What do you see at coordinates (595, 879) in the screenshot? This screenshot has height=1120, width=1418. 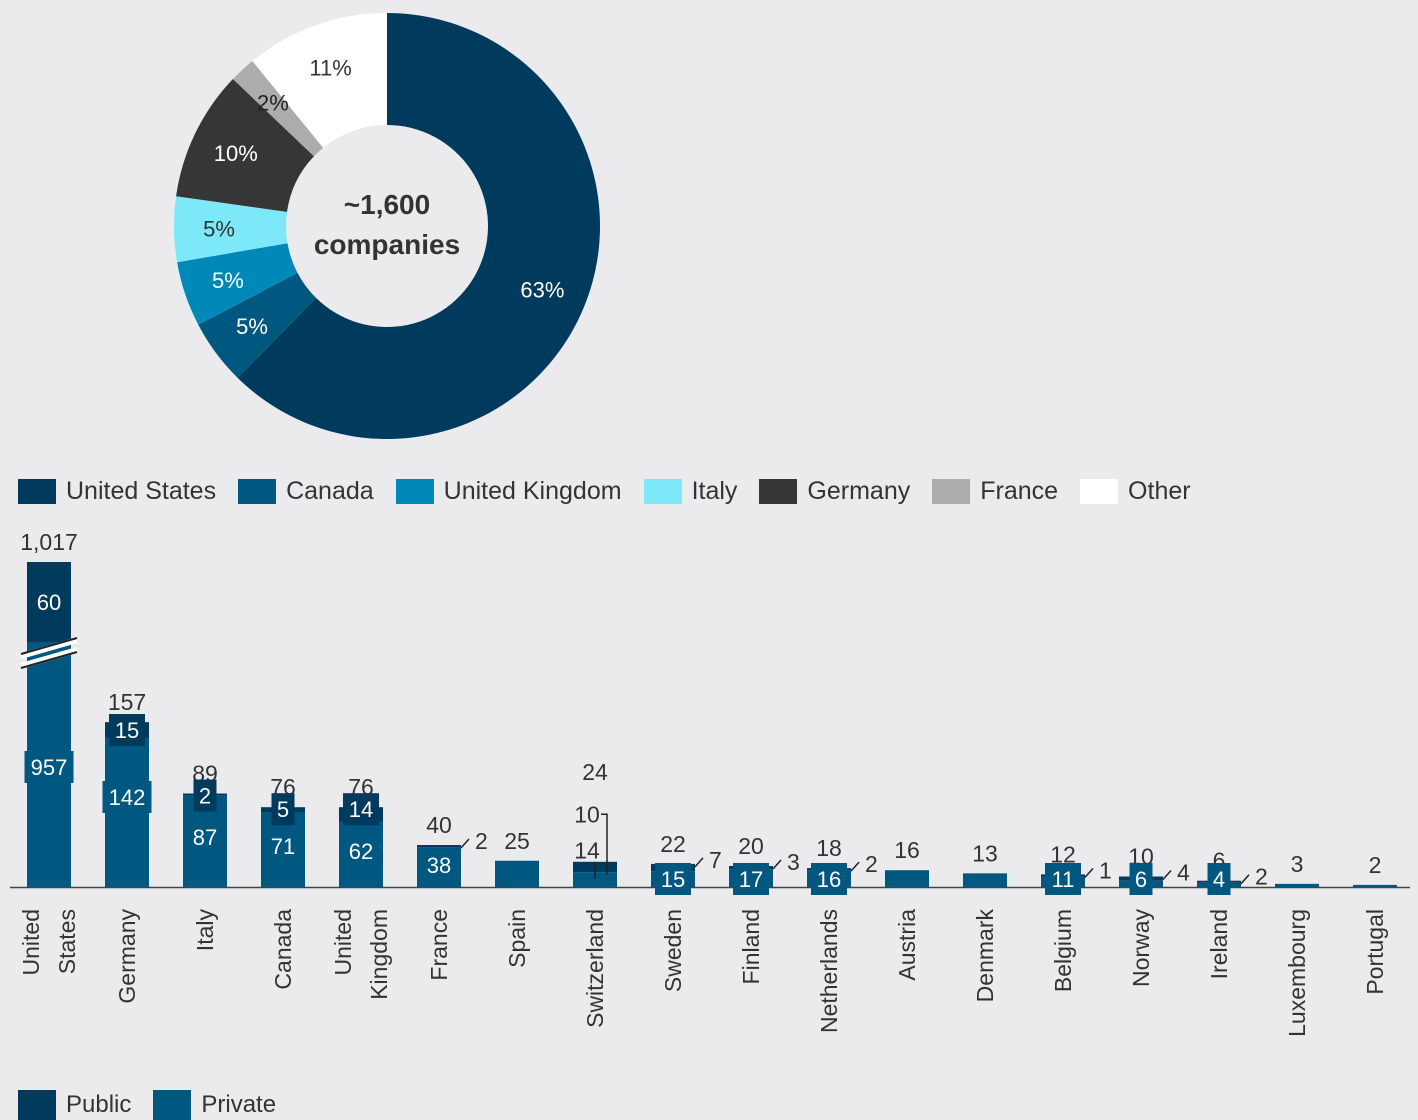 I see `bar-private-switzerland` at bounding box center [595, 879].